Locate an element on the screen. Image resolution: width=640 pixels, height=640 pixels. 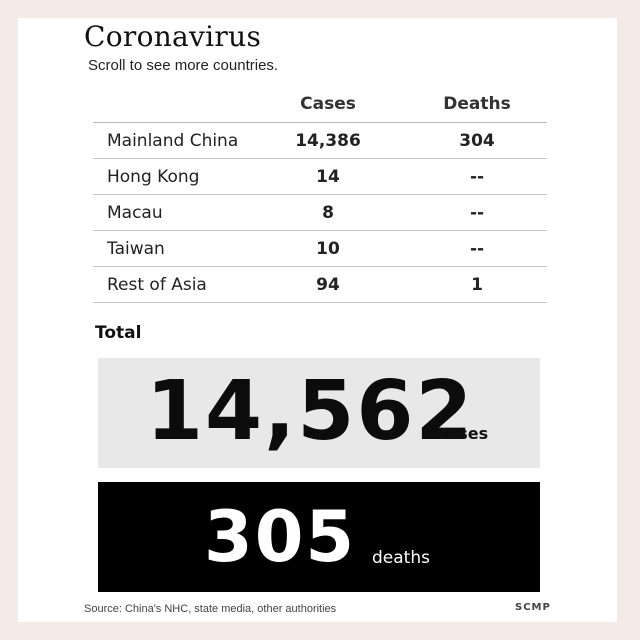
cases-cell: 10 is located at coordinates (328, 249).